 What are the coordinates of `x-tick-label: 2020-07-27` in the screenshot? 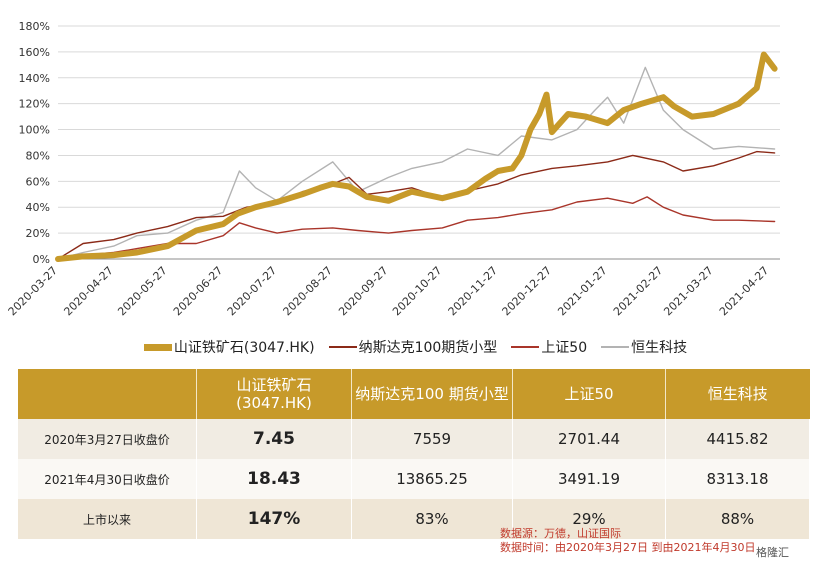 It's located at (252, 291).